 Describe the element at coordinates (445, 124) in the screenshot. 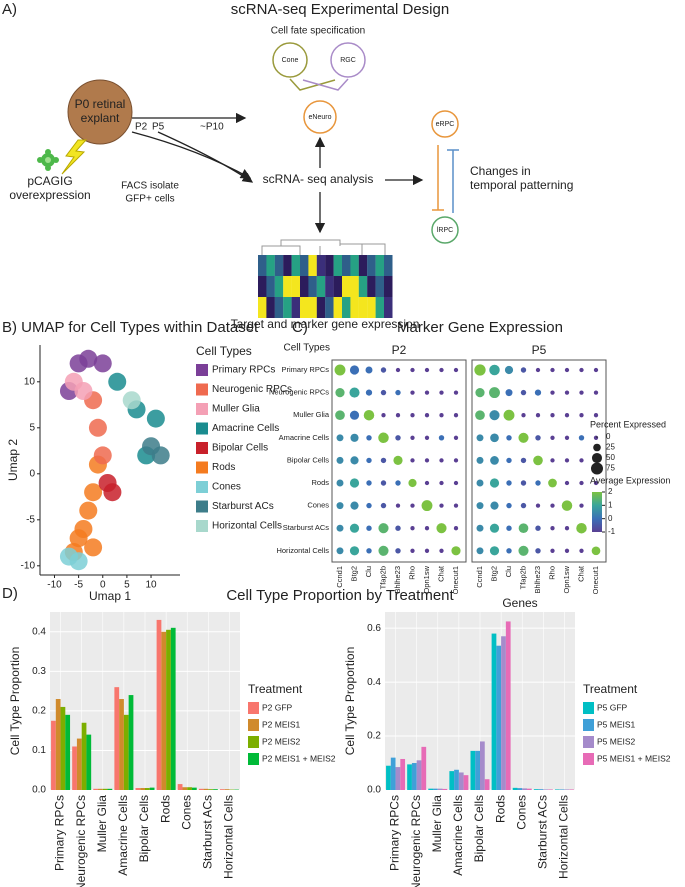

I see `erpc-cell` at that location.